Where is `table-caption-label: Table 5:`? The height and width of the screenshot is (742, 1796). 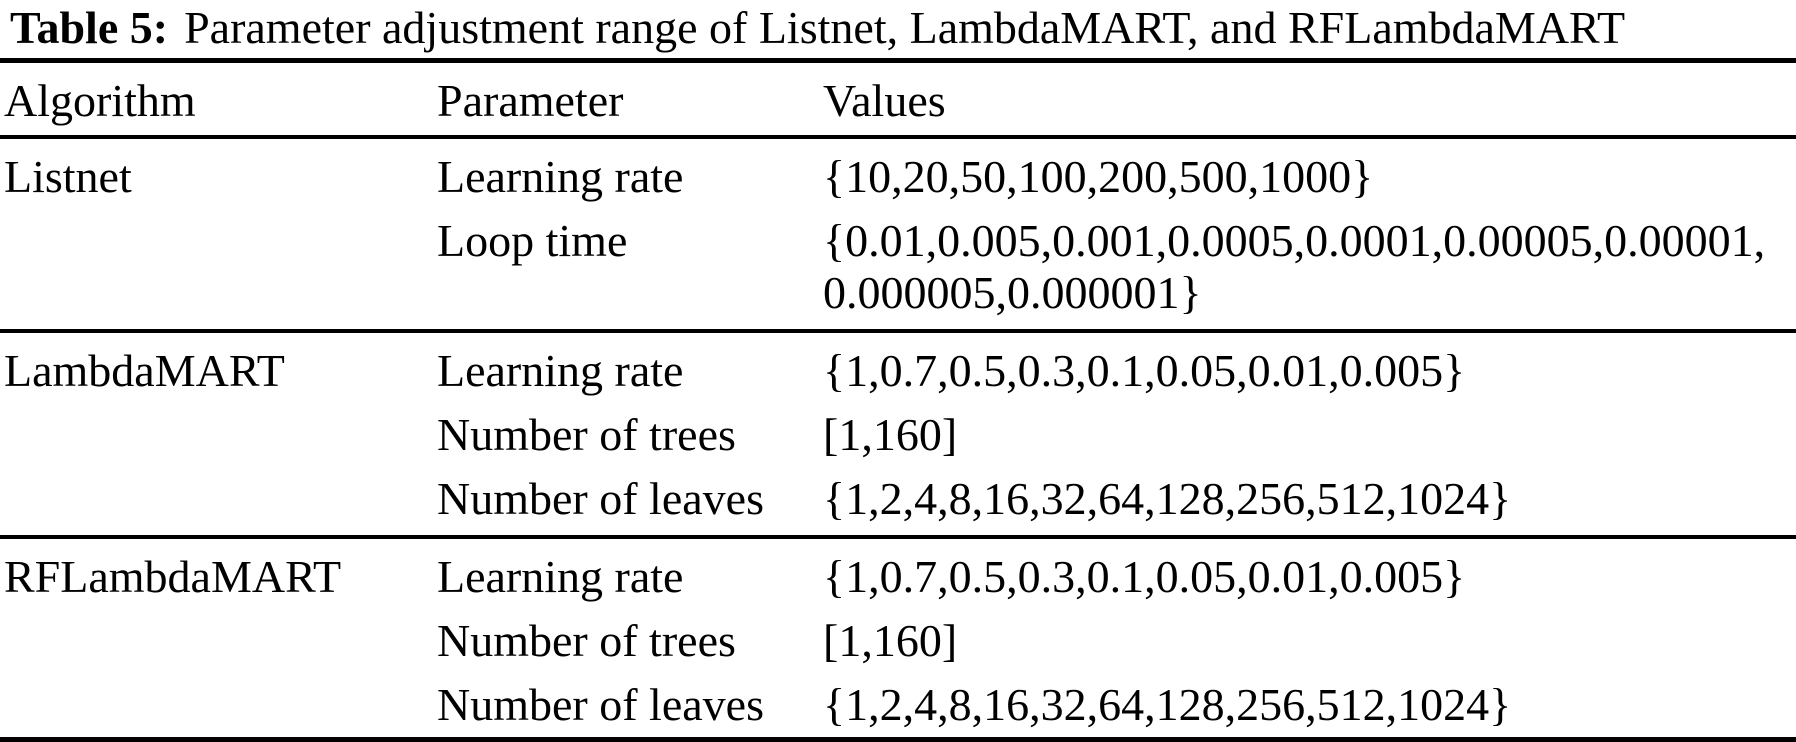
table-caption-label: Table 5: is located at coordinates (89, 27).